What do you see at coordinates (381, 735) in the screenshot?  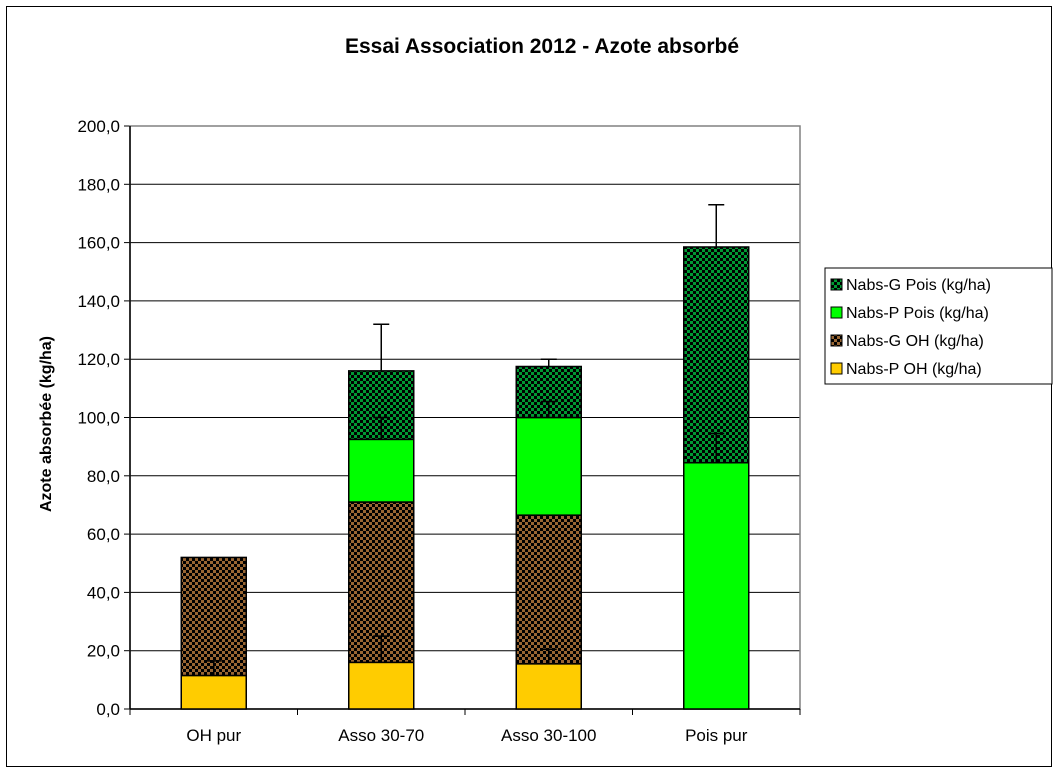 I see `x-tick-label: Asso 30-70` at bounding box center [381, 735].